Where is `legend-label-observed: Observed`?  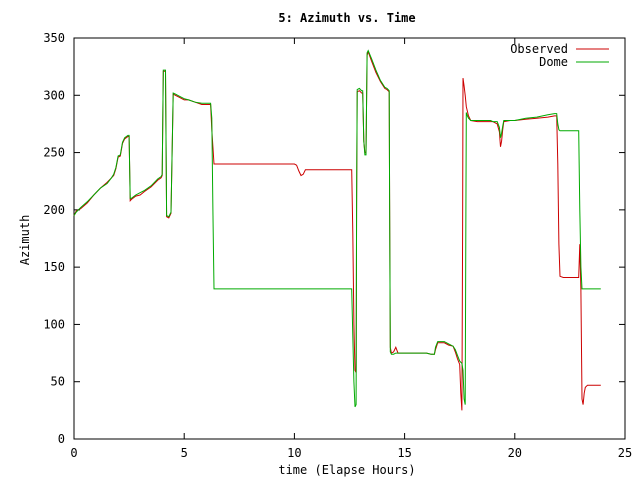 legend-label-observed: Observed is located at coordinates (539, 49).